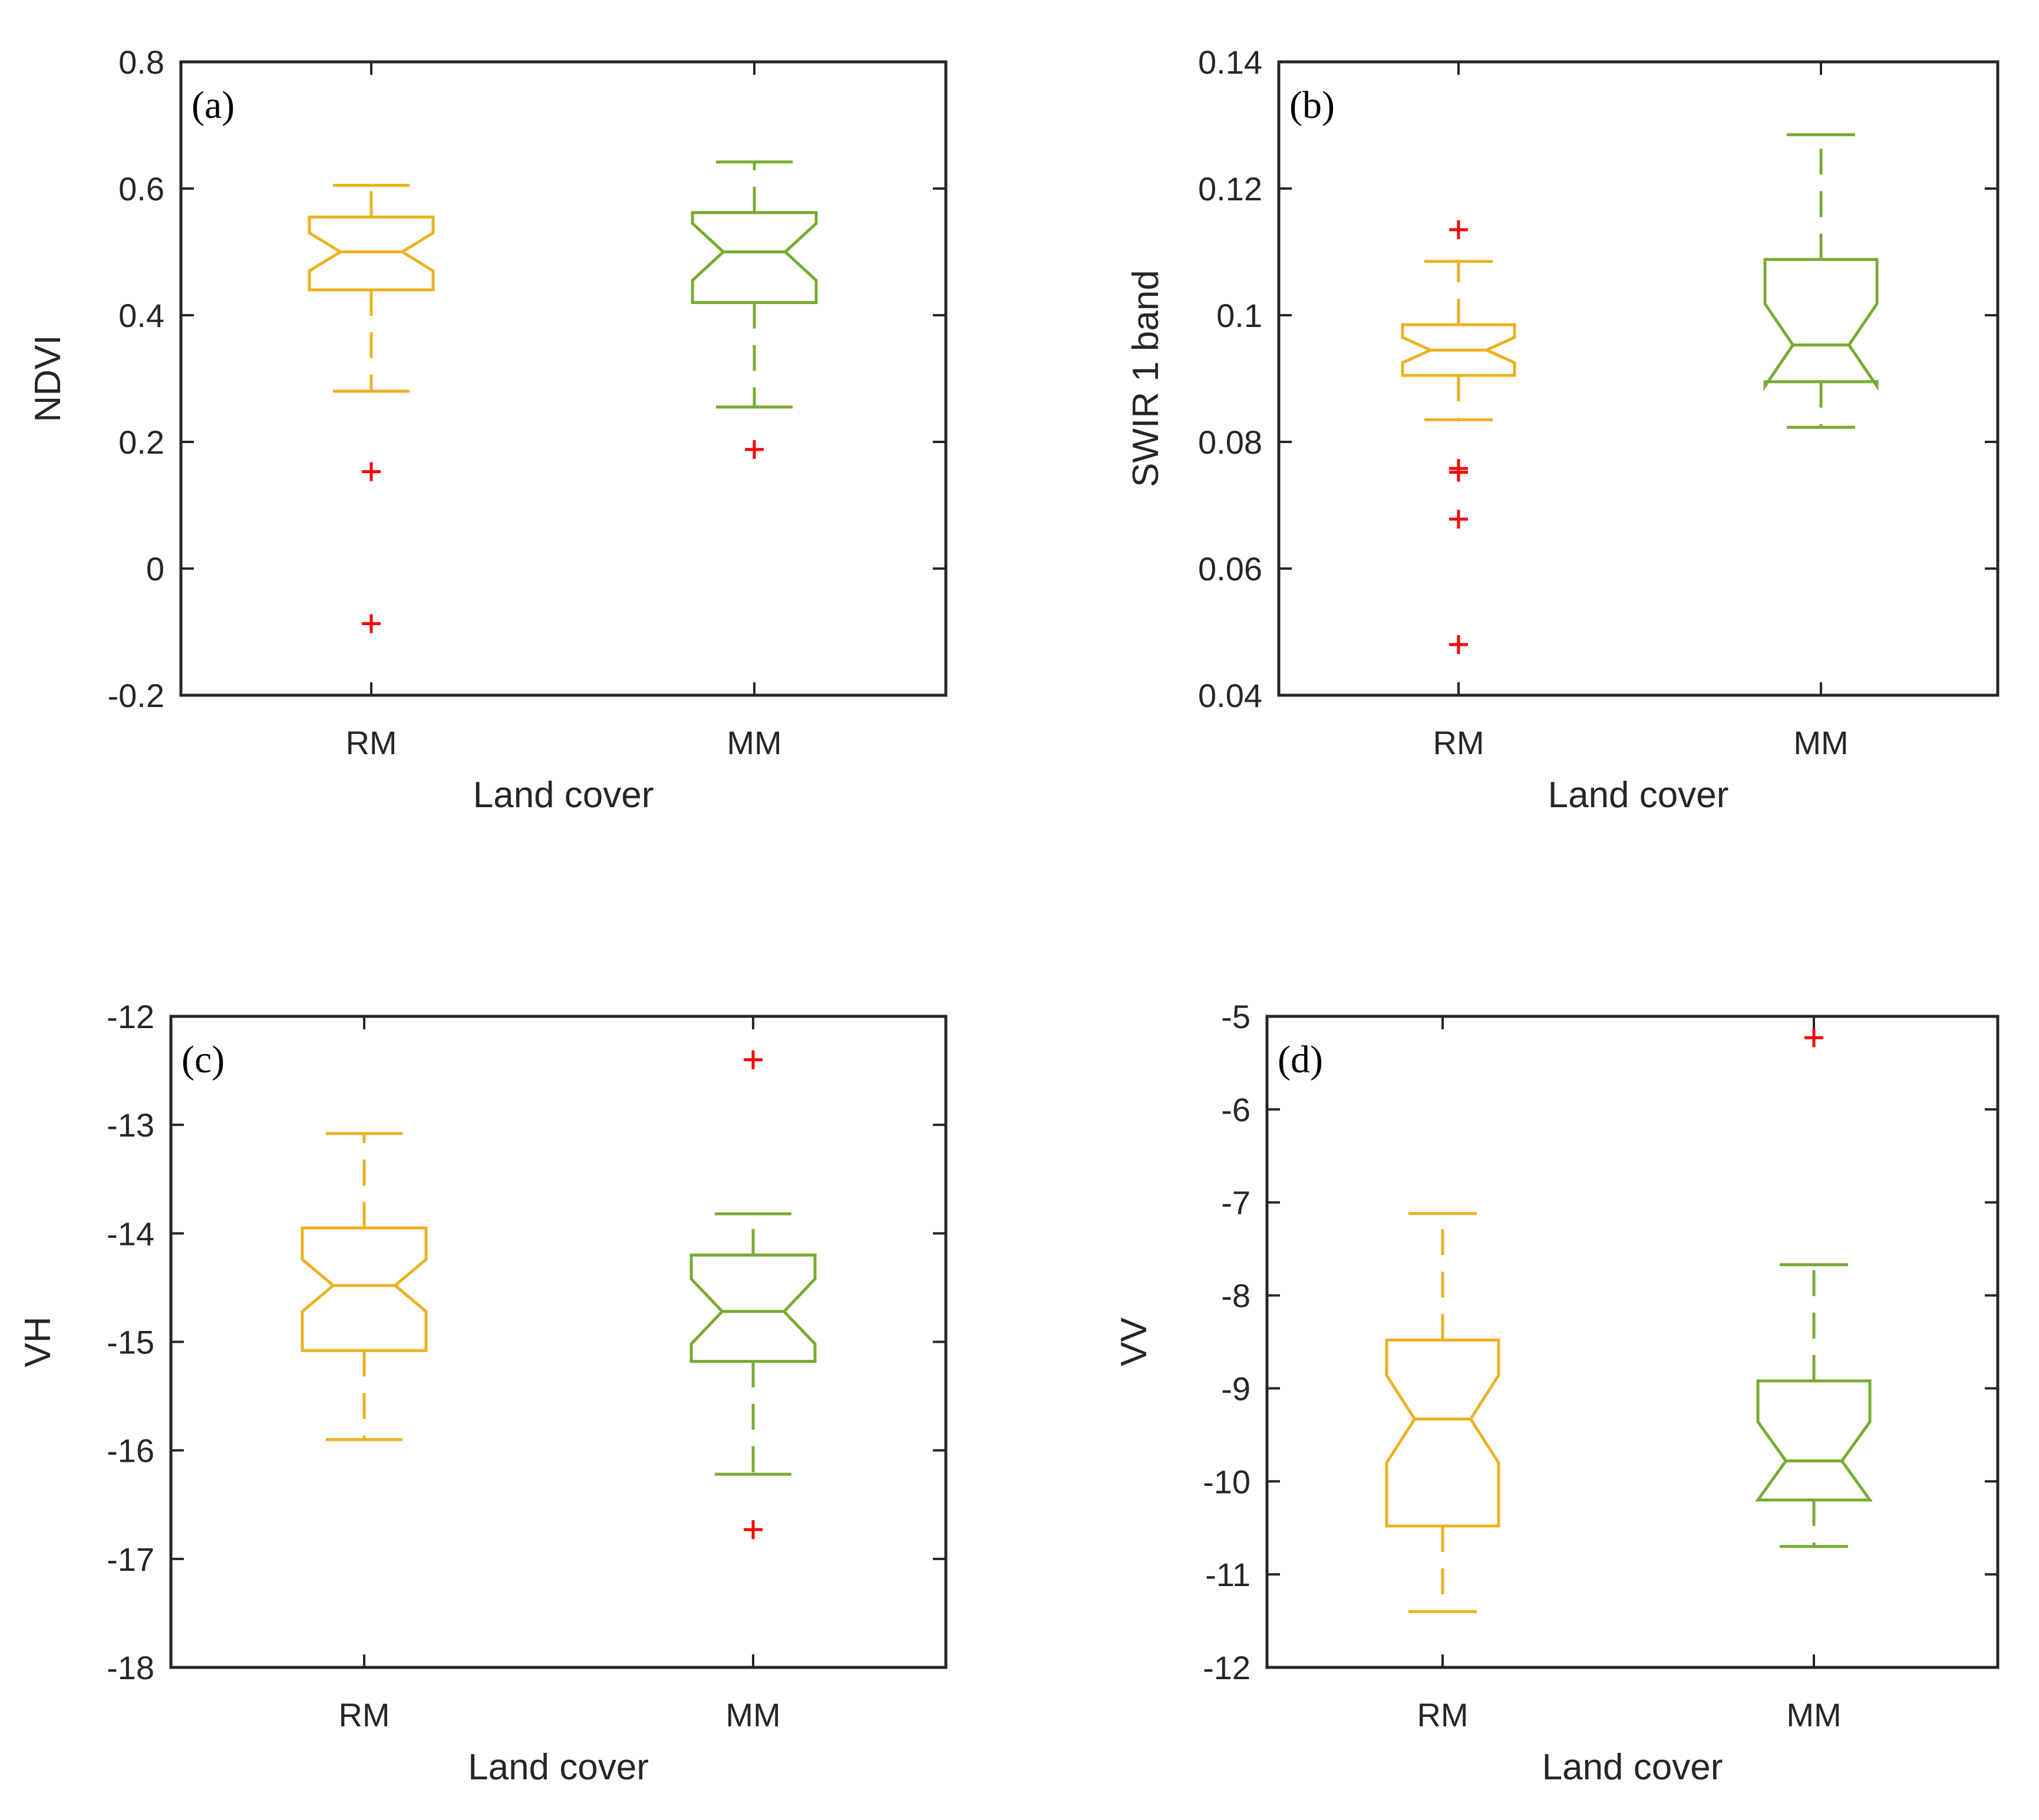 The width and height of the screenshot is (2039, 1820). I want to click on y-tick-label: -17, so click(130, 1559).